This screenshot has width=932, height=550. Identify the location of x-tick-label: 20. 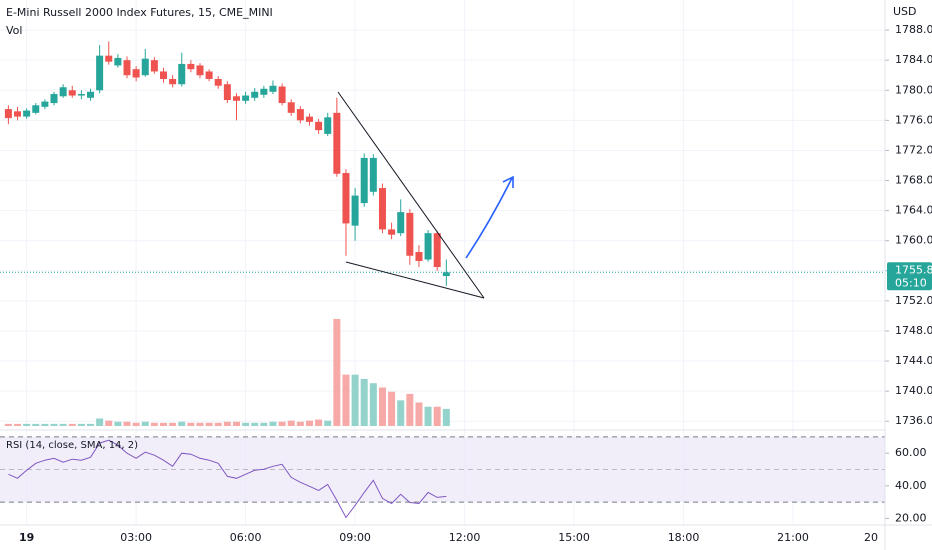
(871, 537).